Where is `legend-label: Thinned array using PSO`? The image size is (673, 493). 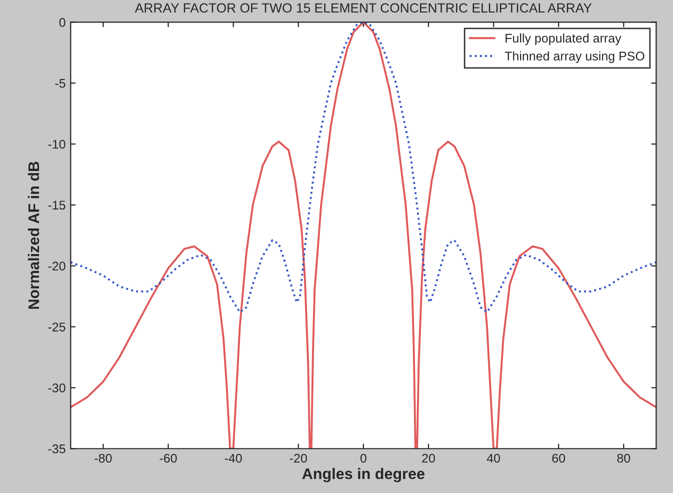 legend-label: Thinned array using PSO is located at coordinates (574, 57).